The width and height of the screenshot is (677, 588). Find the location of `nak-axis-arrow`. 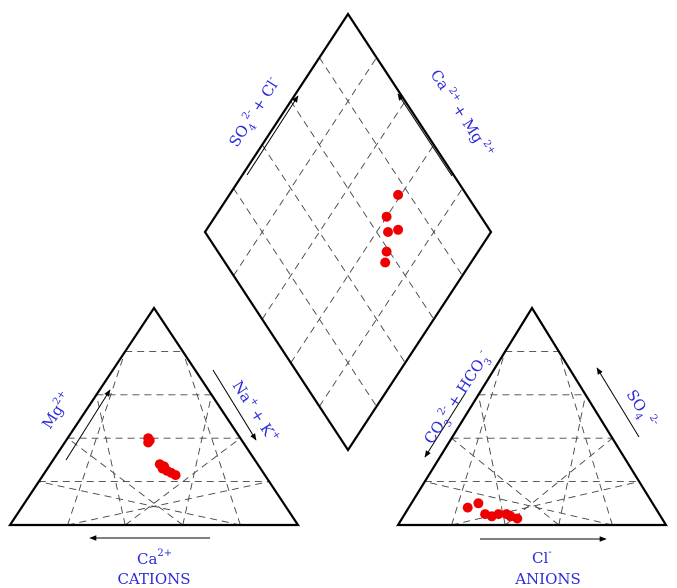

nak-axis-arrow is located at coordinates (234, 405).